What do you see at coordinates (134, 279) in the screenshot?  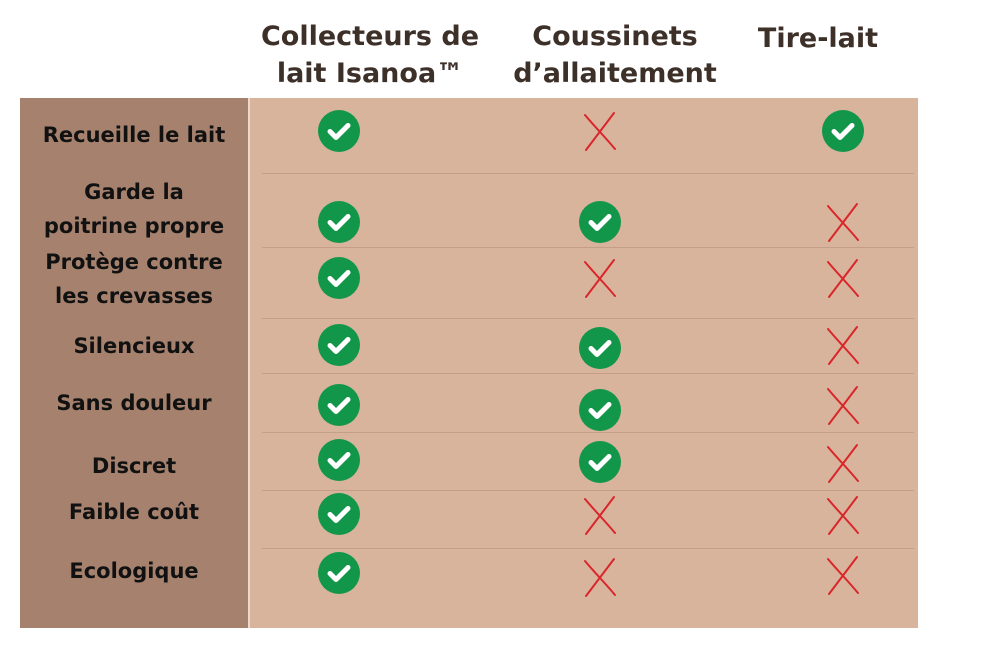 I see `feature-label: Protège contre les crevasses` at bounding box center [134, 279].